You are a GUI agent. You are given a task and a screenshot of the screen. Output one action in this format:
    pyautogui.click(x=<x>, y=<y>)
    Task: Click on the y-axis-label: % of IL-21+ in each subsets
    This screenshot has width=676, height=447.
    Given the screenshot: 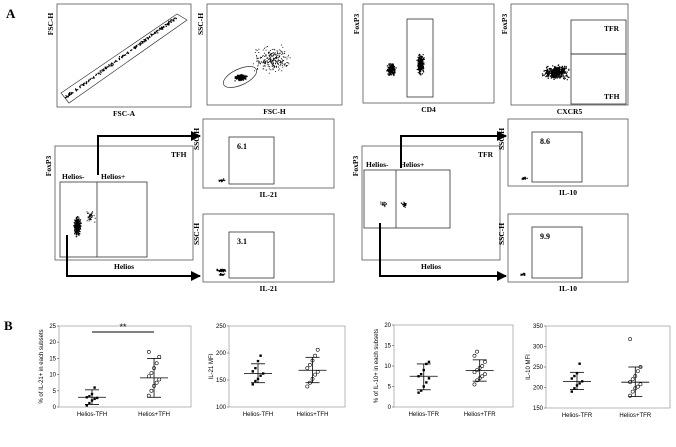 What is the action you would take?
    pyautogui.click(x=42, y=366)
    